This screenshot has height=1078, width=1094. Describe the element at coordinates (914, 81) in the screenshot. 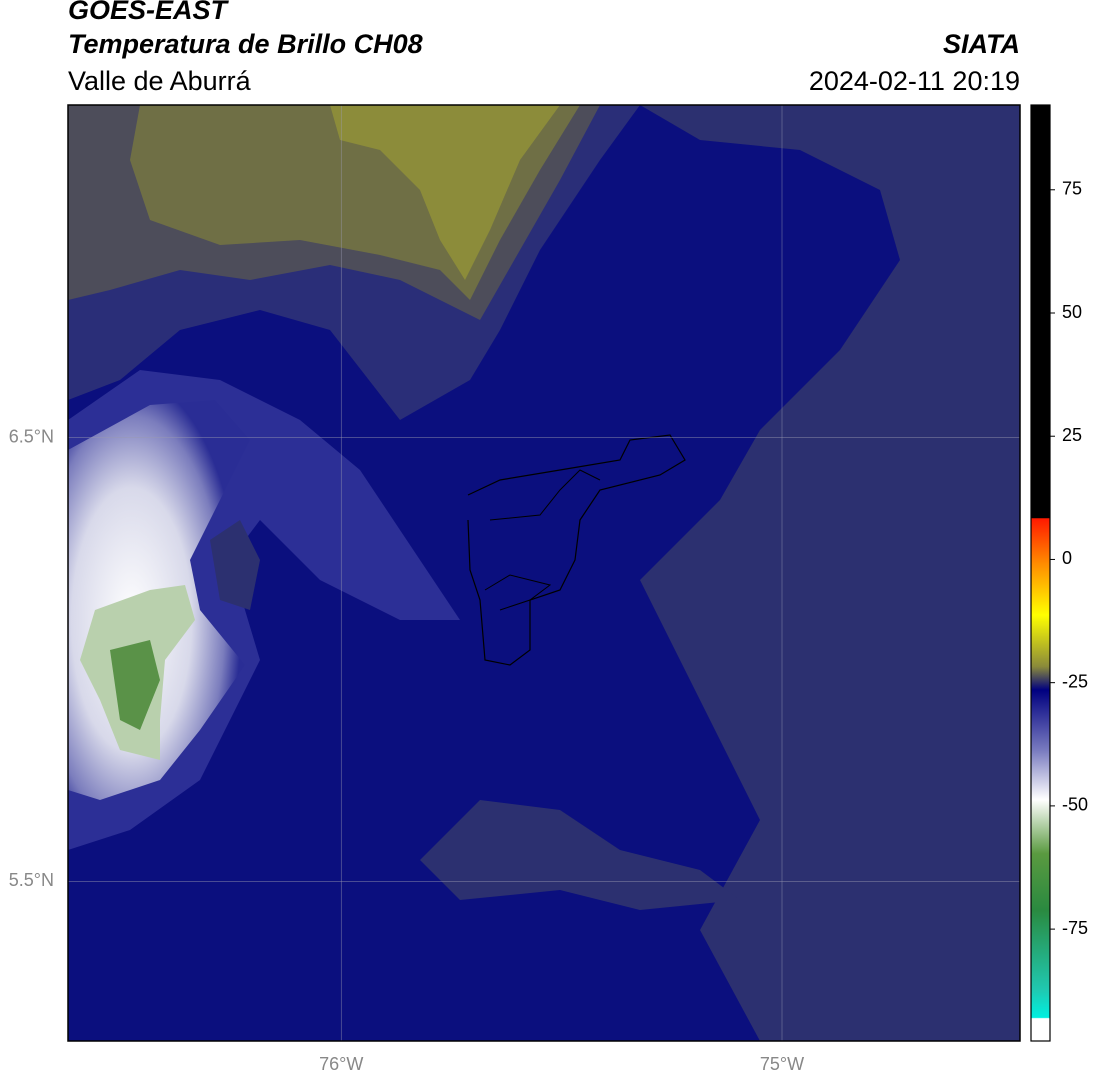

I see `datetime: 2024-02-11 20:19` at that location.